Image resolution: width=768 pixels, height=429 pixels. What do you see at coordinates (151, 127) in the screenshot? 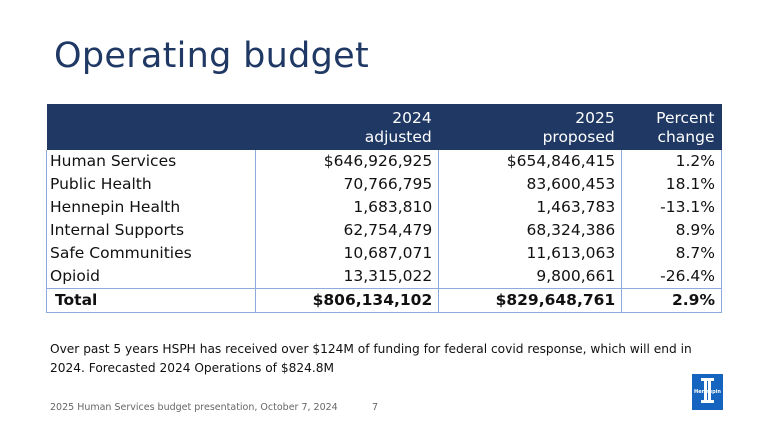
I see `header-cell` at bounding box center [151, 127].